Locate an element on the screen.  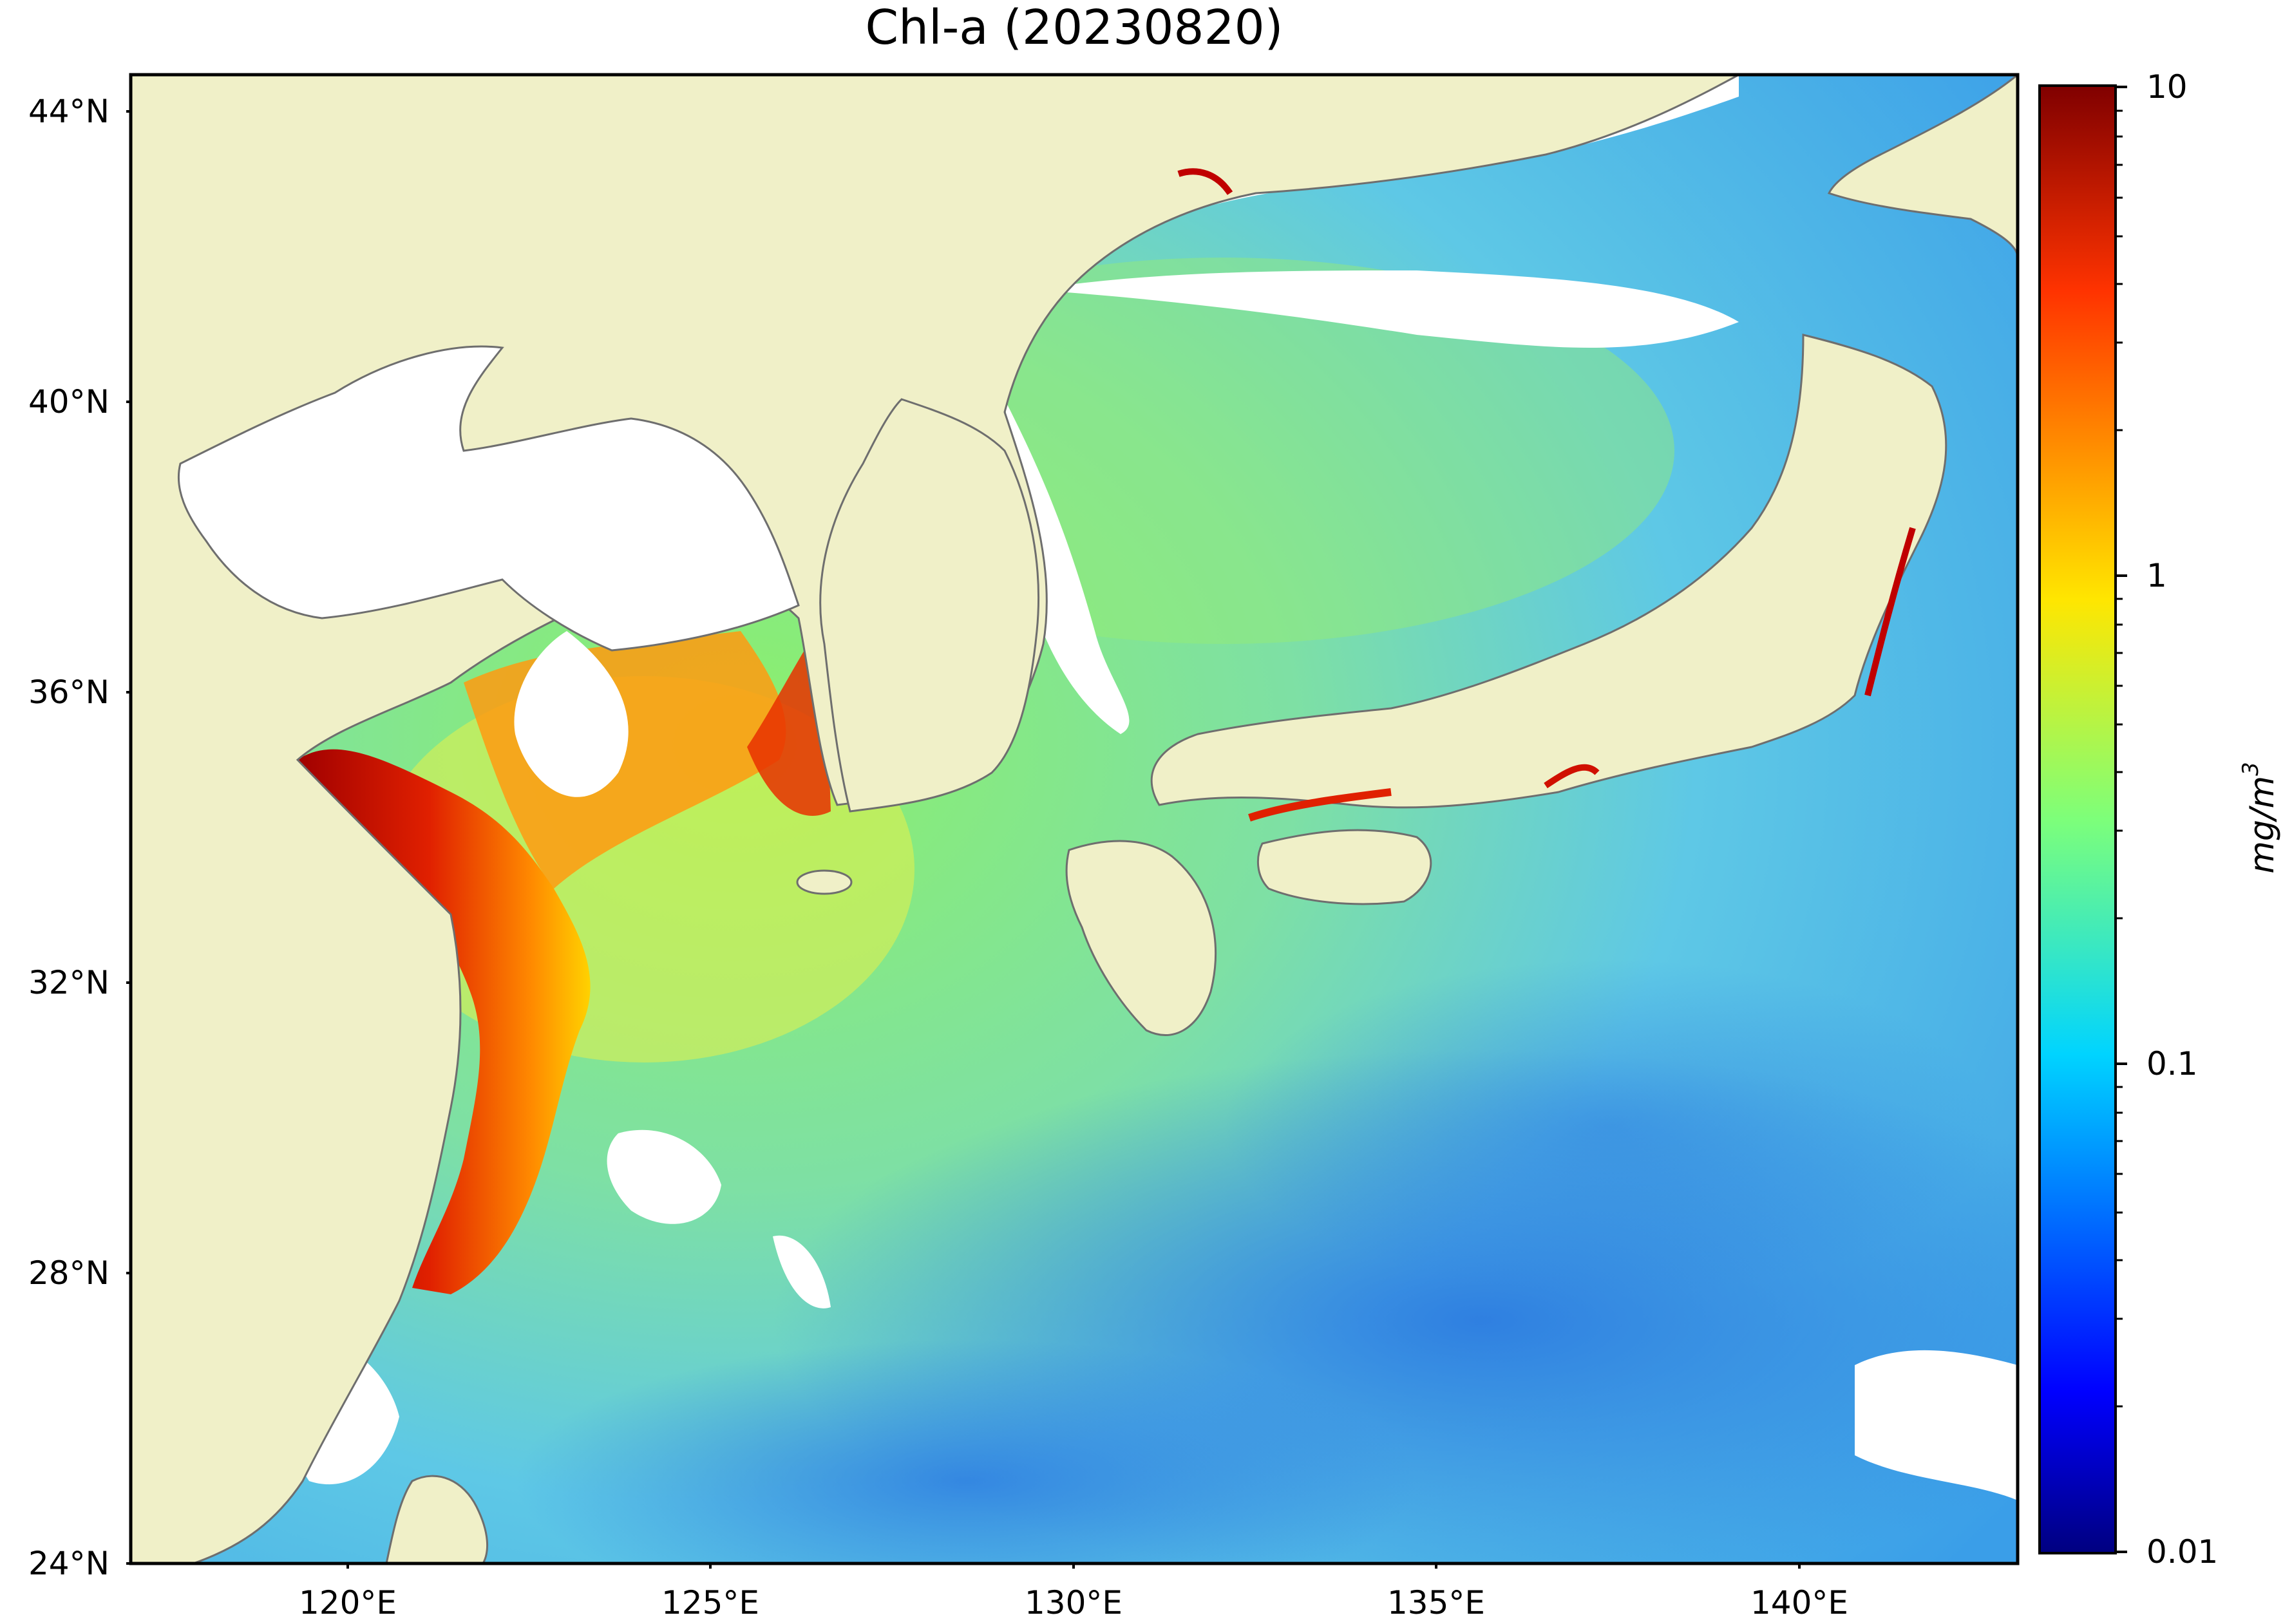
land-hokkaido is located at coordinates (1922, 167).